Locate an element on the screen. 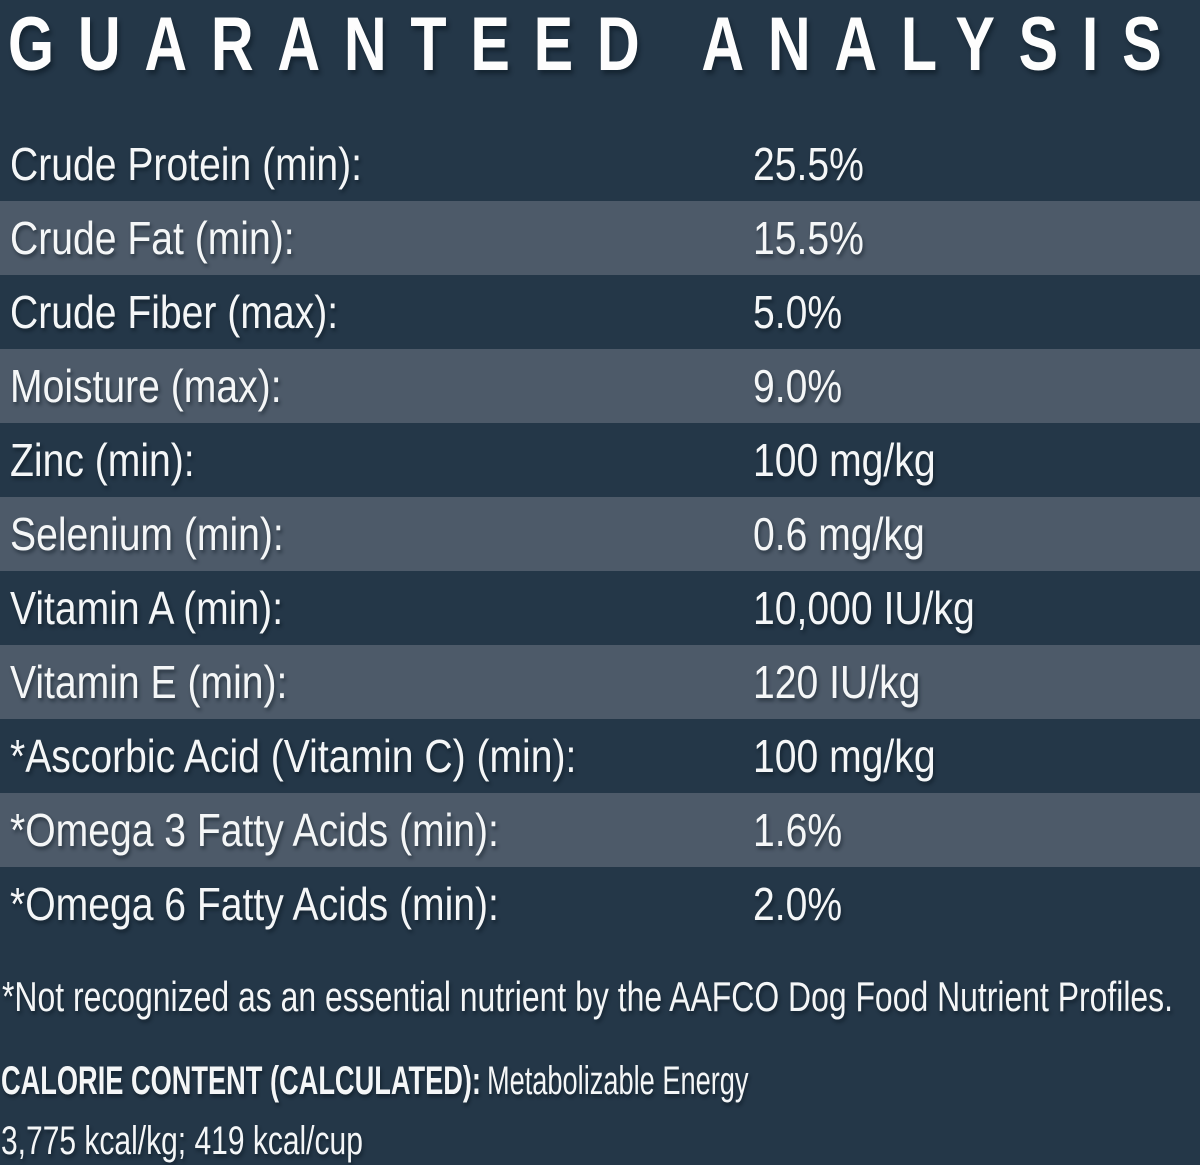  nutrient-value: 0.6 mg/kg is located at coordinates (839, 533).